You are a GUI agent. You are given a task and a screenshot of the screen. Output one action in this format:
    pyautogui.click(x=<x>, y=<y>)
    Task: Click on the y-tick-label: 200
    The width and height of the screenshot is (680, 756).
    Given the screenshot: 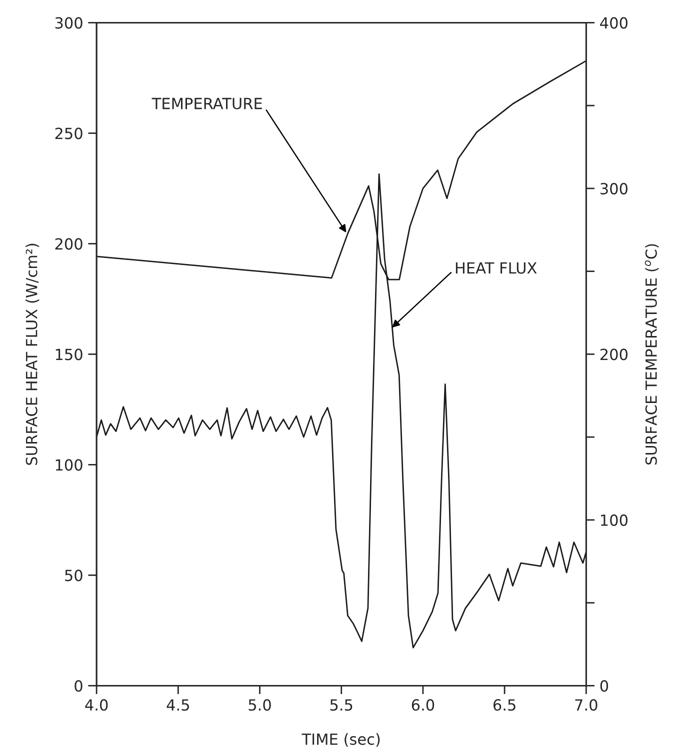 What is the action you would take?
    pyautogui.click(x=68, y=244)
    